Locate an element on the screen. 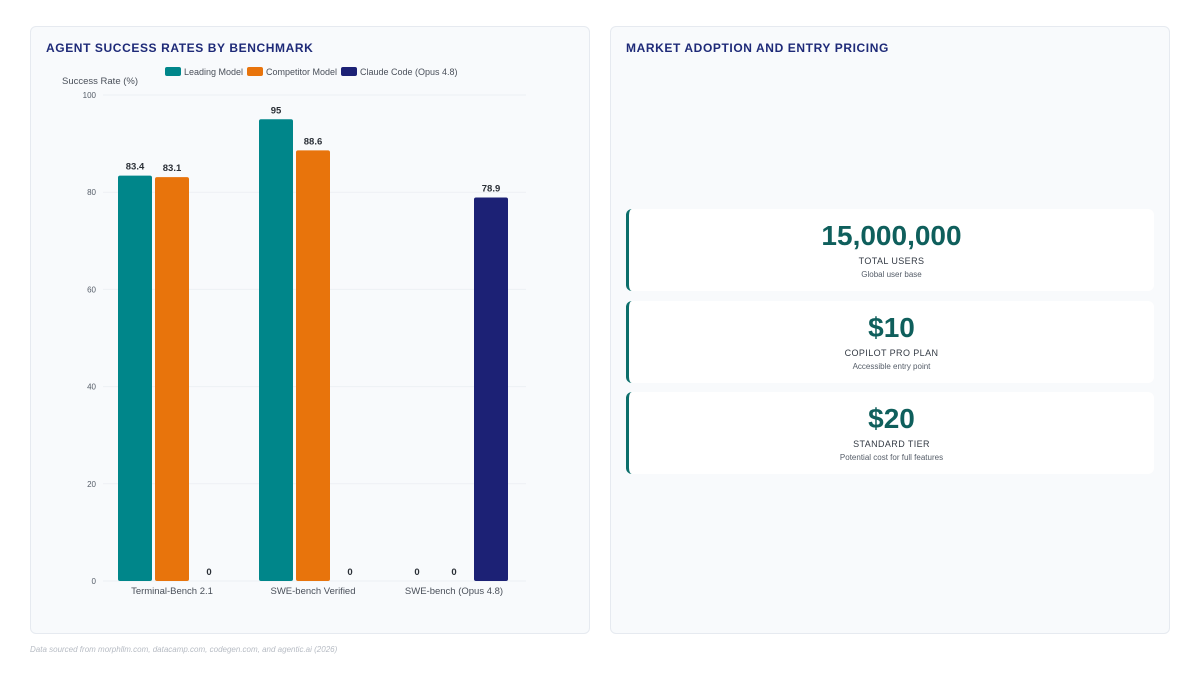  stat-card-total-users: 15,000,000 TOTAL USERS Global user base is located at coordinates (890, 250).